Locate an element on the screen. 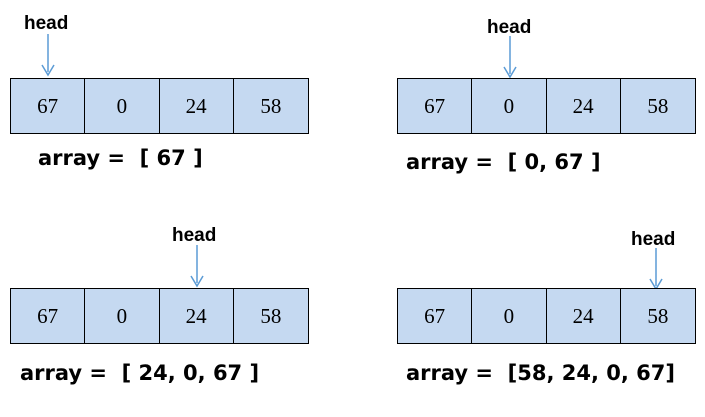  array-caption: array = [58, 24, 0, 67] is located at coordinates (540, 373).